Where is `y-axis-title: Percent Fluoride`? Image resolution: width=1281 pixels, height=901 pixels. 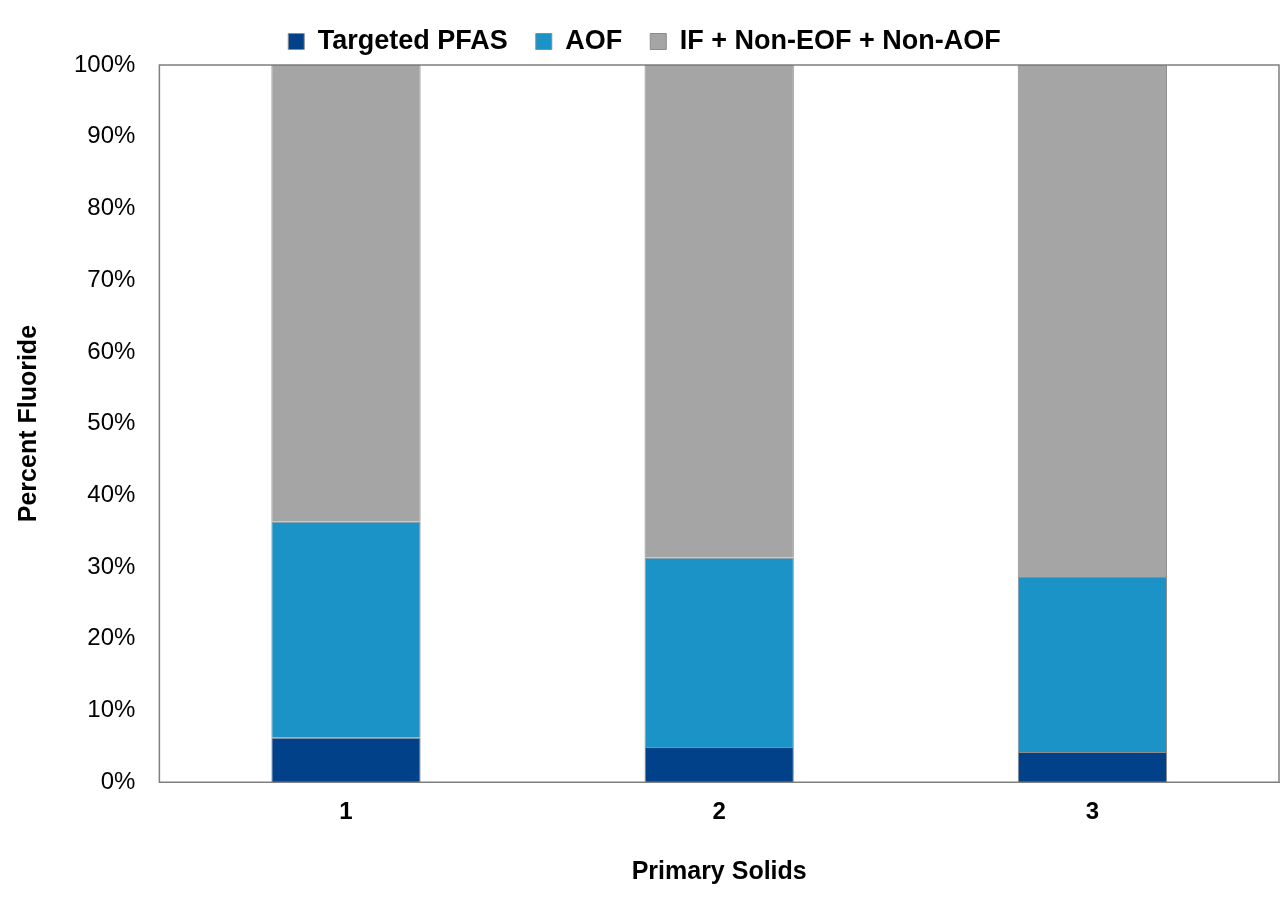
y-axis-title: Percent Fluoride is located at coordinates (26, 423).